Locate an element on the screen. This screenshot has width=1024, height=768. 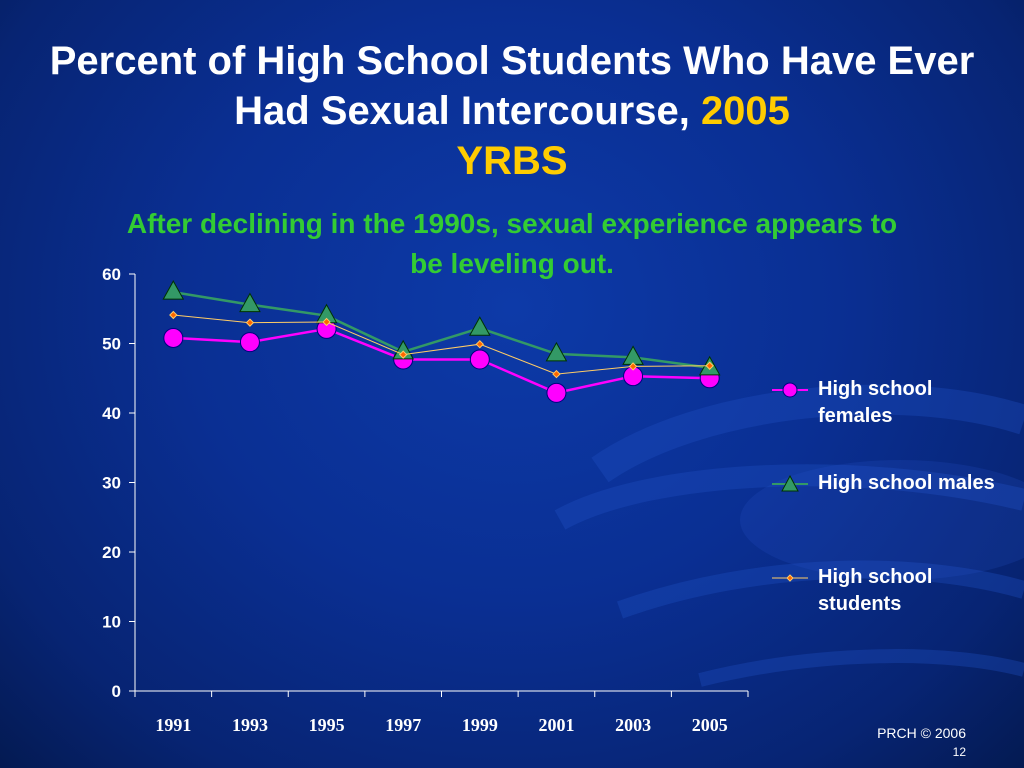
y-tick-label: 40 is located at coordinates (111, 413).